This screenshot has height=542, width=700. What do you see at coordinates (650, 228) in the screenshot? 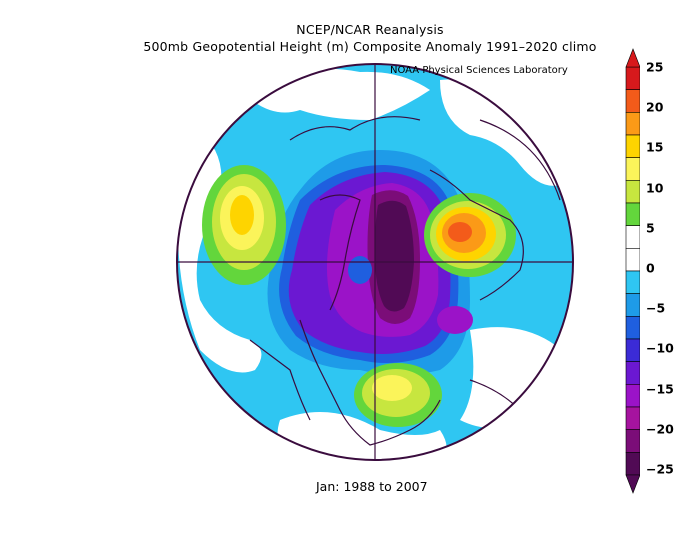
I see `colorbar-tick-label: 5` at bounding box center [650, 228].